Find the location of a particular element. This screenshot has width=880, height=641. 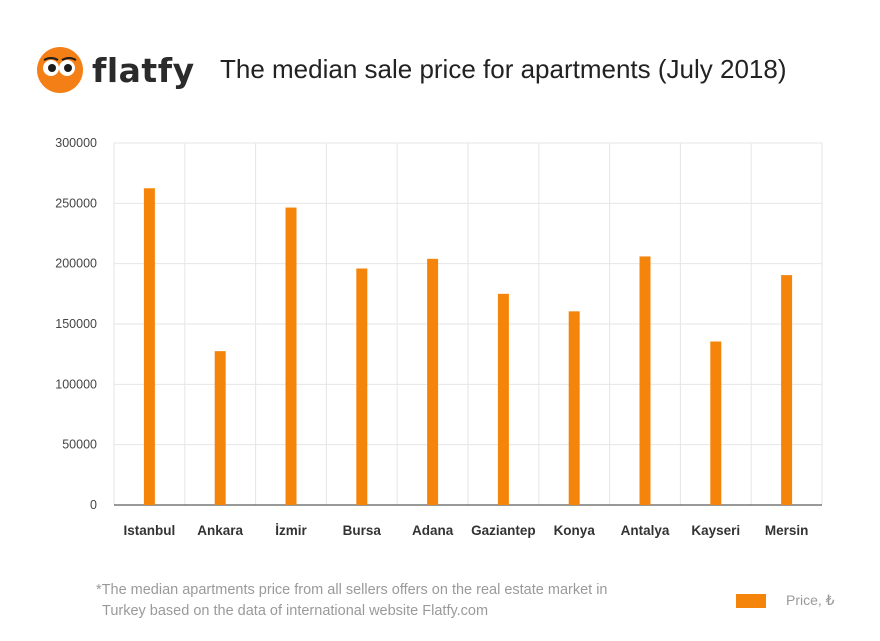

y-tick-label: 250000 is located at coordinates (76, 203).